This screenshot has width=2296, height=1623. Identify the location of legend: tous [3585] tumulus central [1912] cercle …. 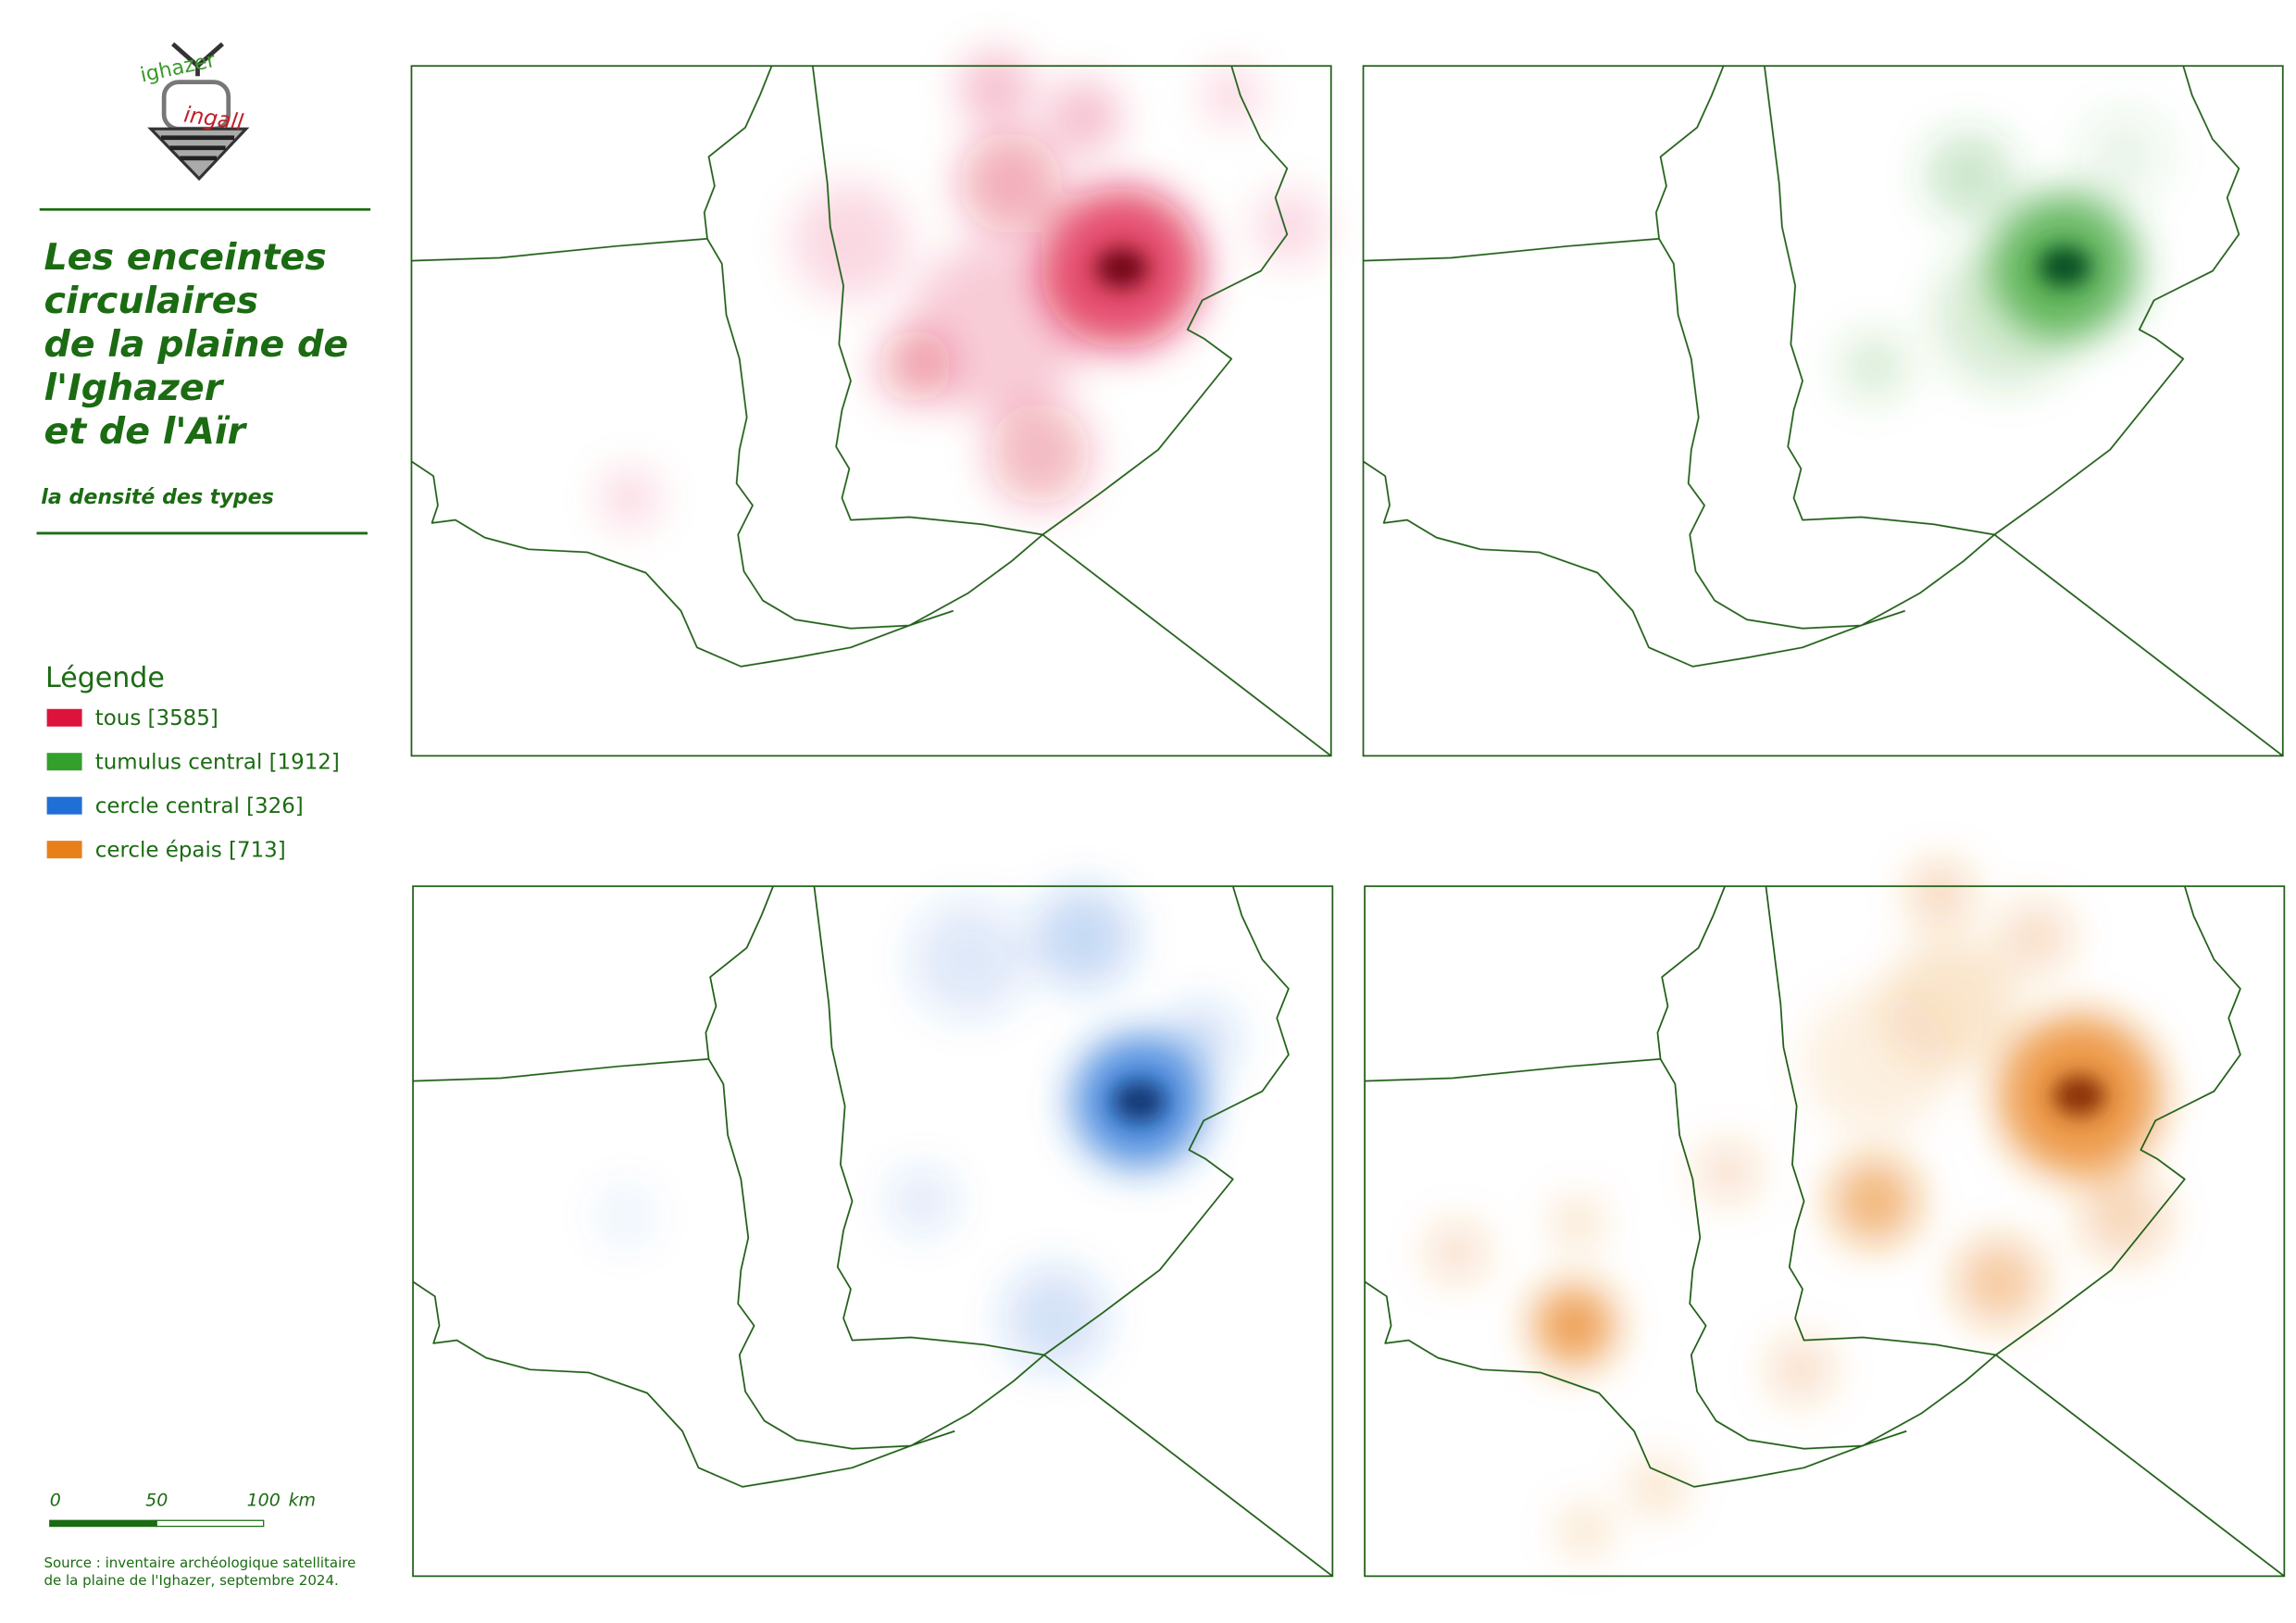
(193, 784).